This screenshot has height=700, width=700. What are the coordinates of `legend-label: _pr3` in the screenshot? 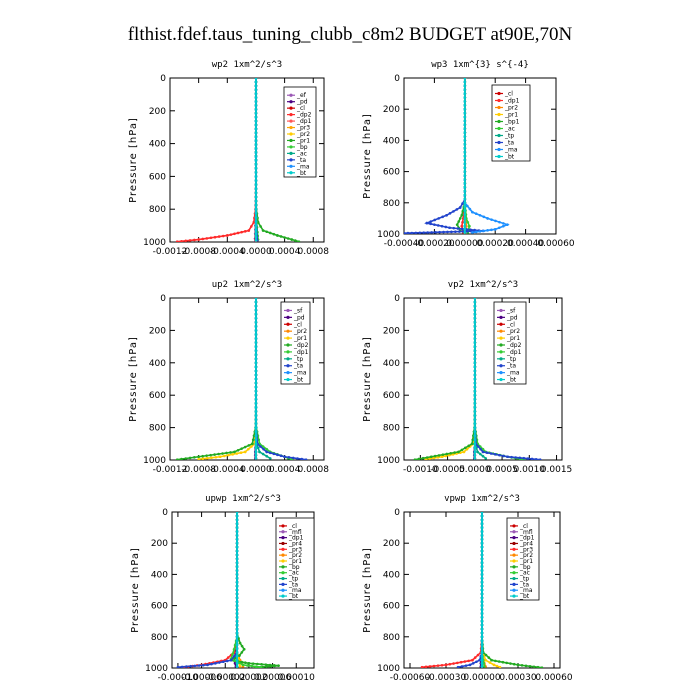 It's located at (526, 549).